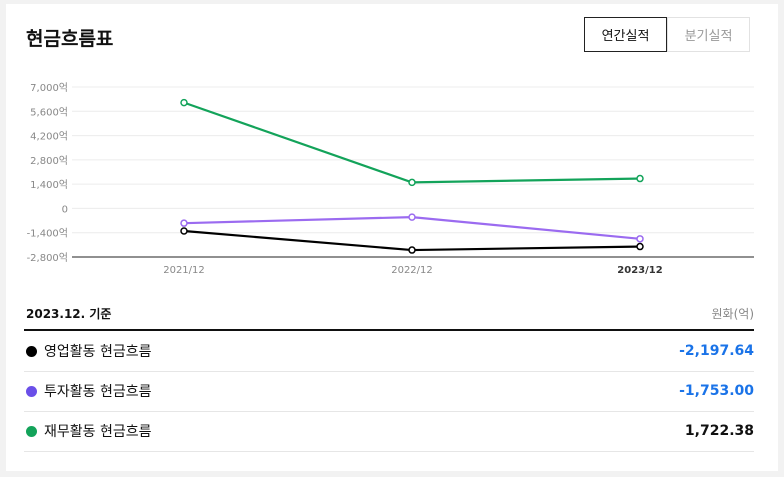 The width and height of the screenshot is (784, 477). I want to click on series-line, so click(412, 142).